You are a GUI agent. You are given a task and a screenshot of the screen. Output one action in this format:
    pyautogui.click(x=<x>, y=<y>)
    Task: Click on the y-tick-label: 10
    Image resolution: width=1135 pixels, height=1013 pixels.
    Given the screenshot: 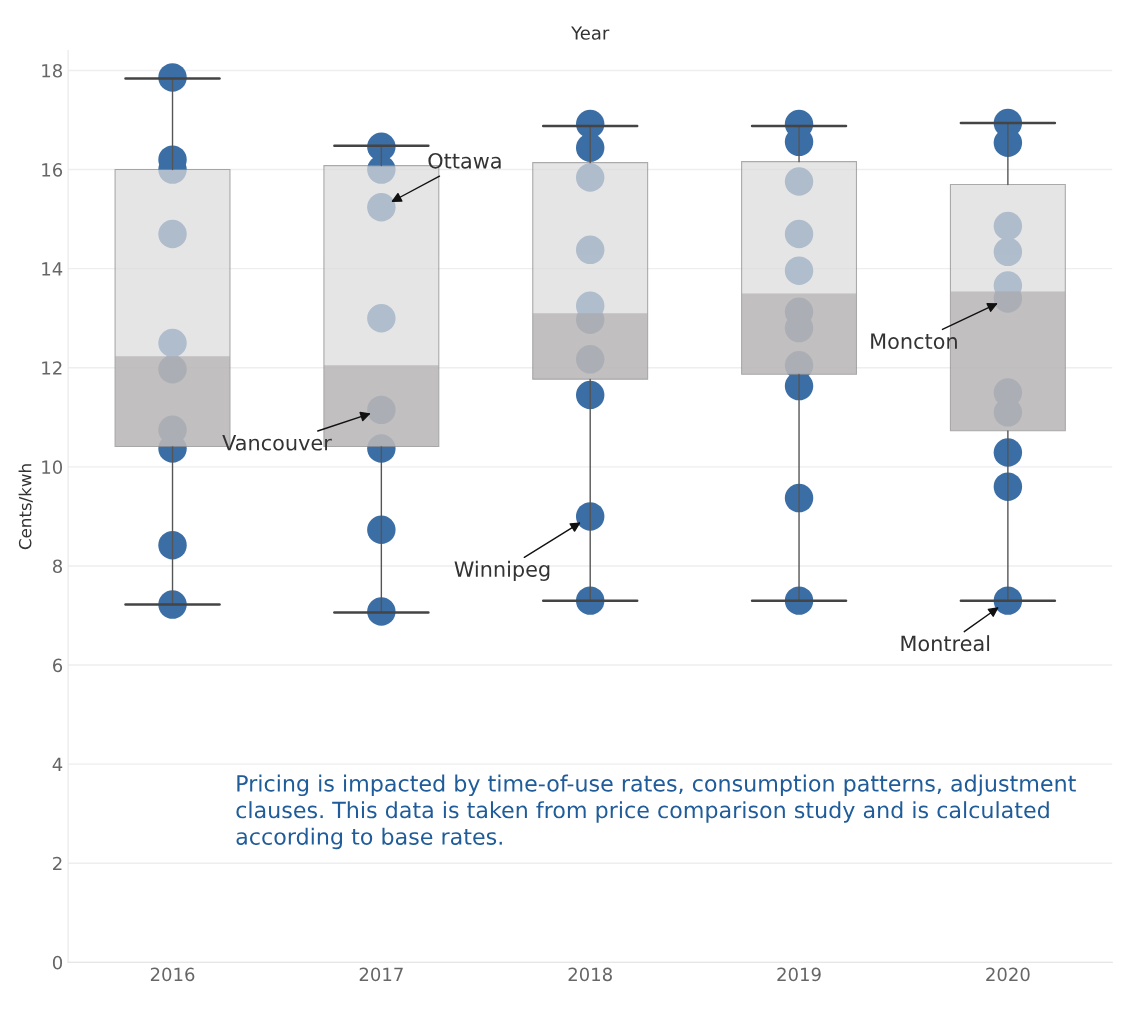 What is the action you would take?
    pyautogui.click(x=52, y=467)
    